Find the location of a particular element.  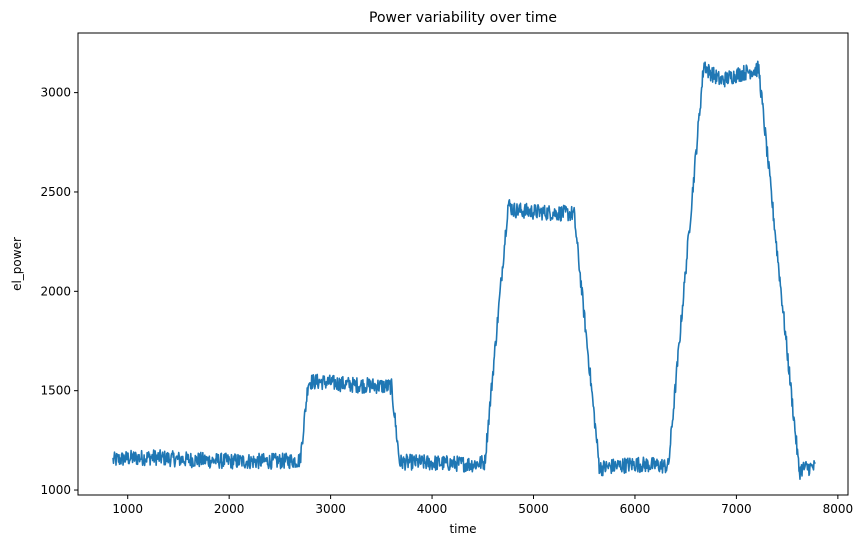

y-axis-label: el_power is located at coordinates (17, 264).